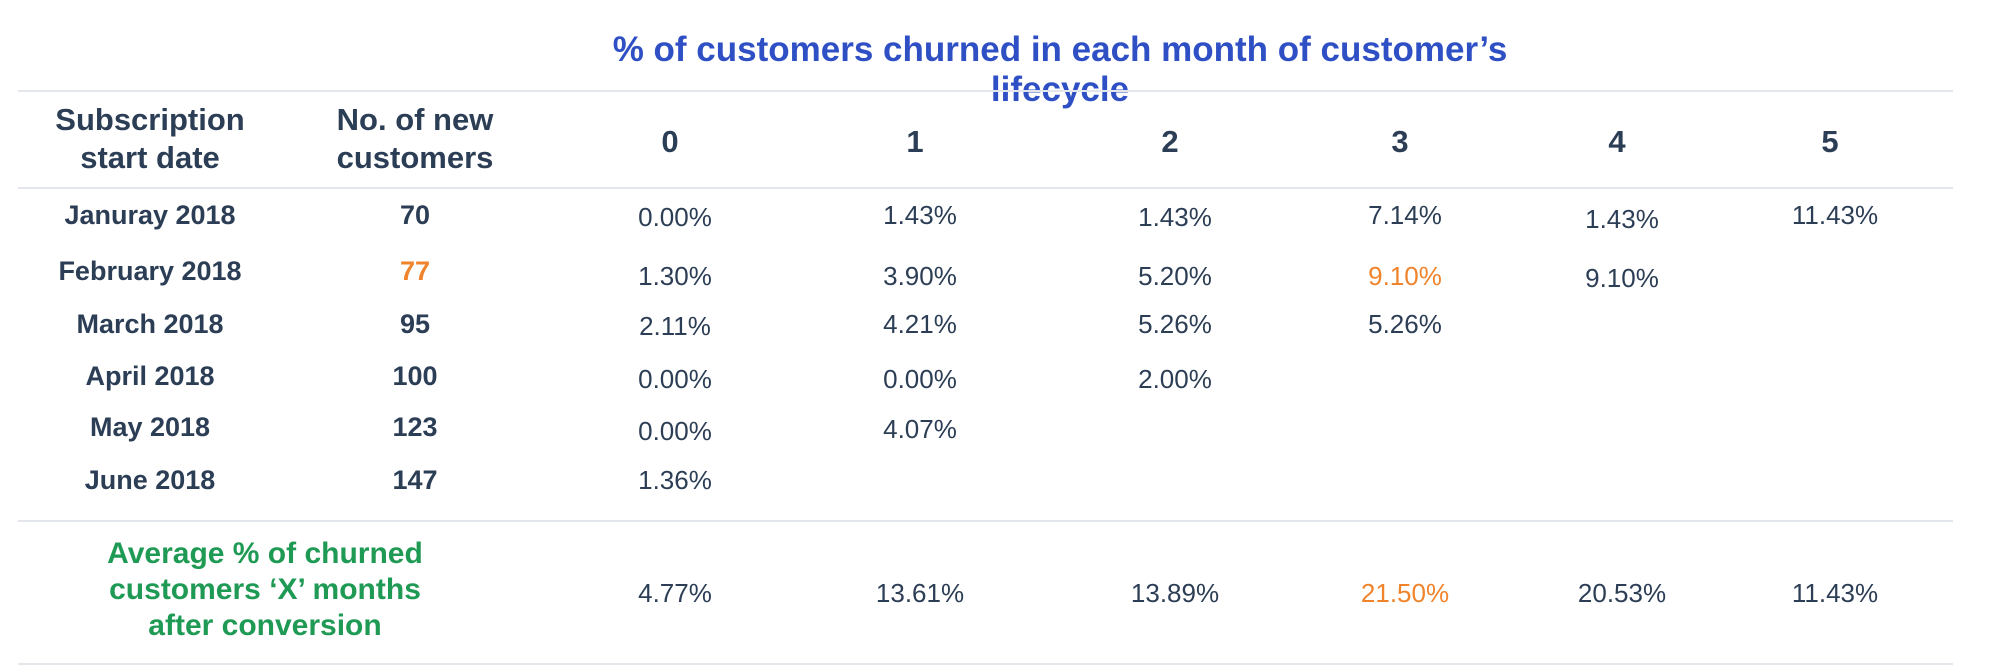  What do you see at coordinates (920, 379) in the screenshot?
I see `row-3-month-1: 0.00%` at bounding box center [920, 379].